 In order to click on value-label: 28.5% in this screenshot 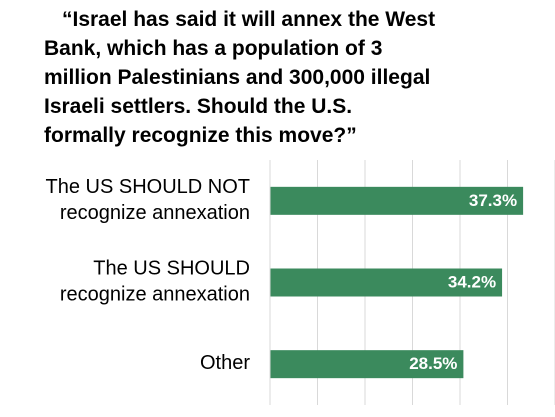, I will do `click(433, 364)`.